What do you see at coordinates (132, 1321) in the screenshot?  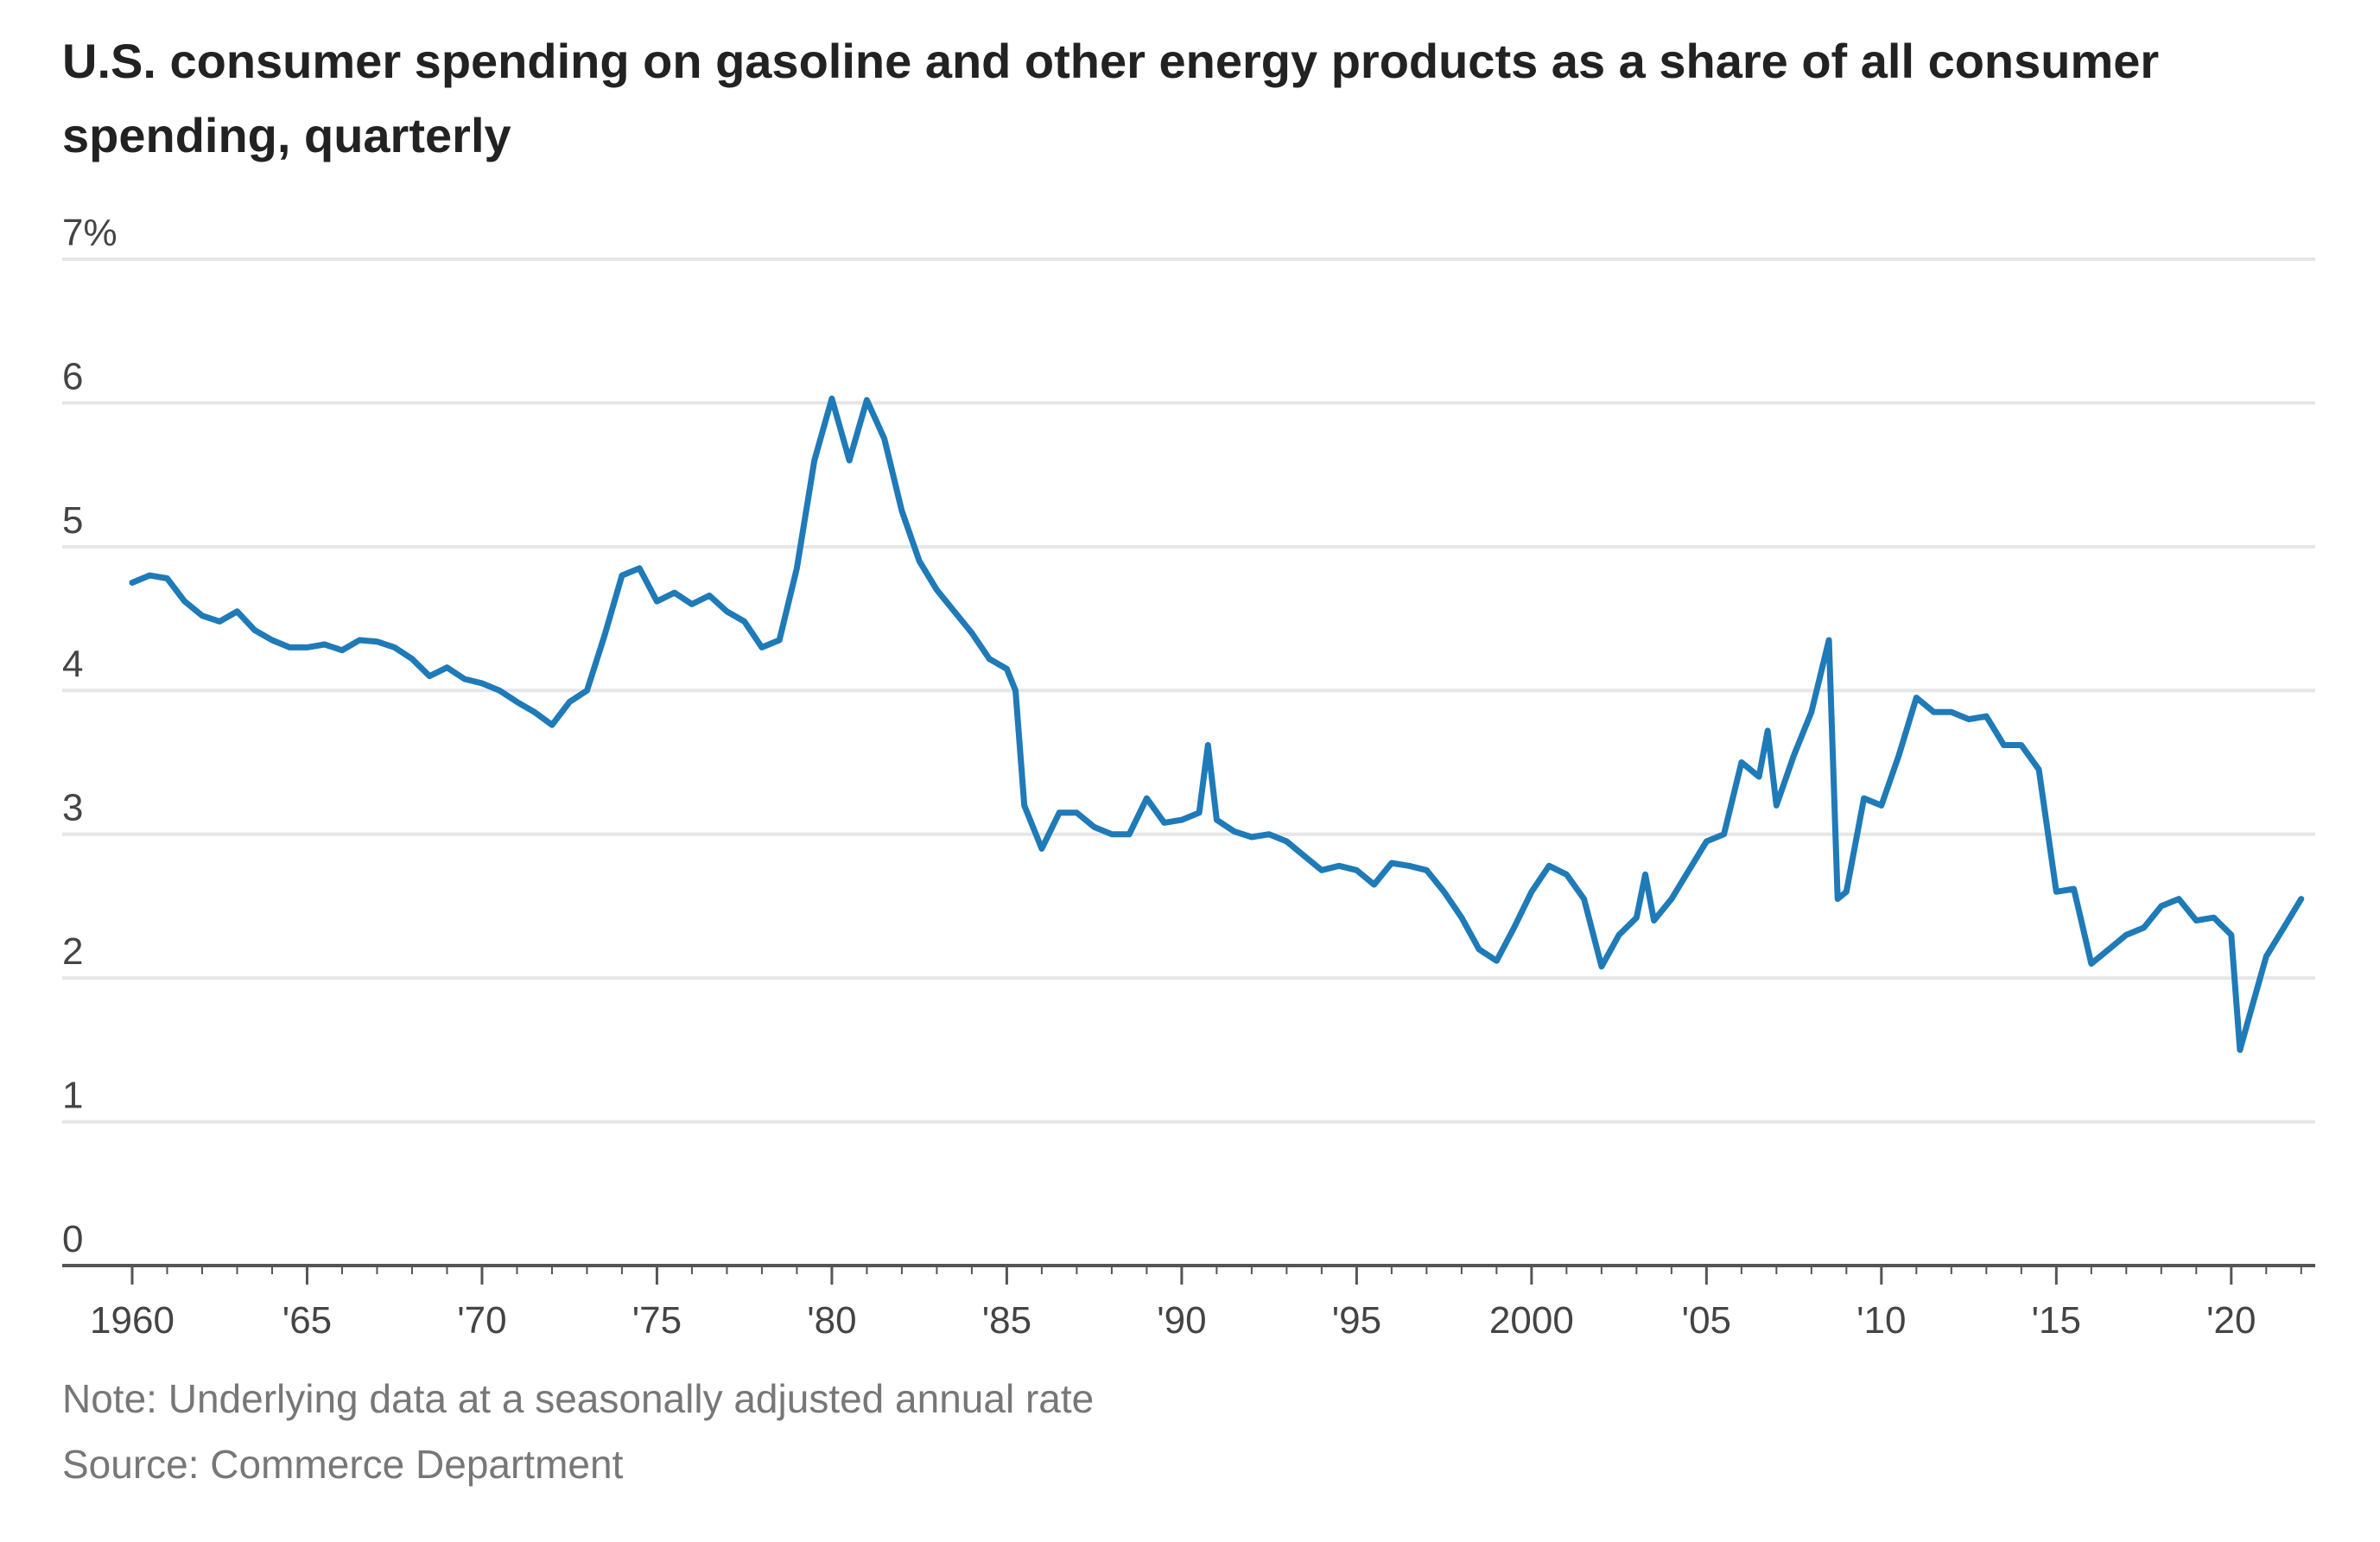 I see `x-tick-label: 1960` at bounding box center [132, 1321].